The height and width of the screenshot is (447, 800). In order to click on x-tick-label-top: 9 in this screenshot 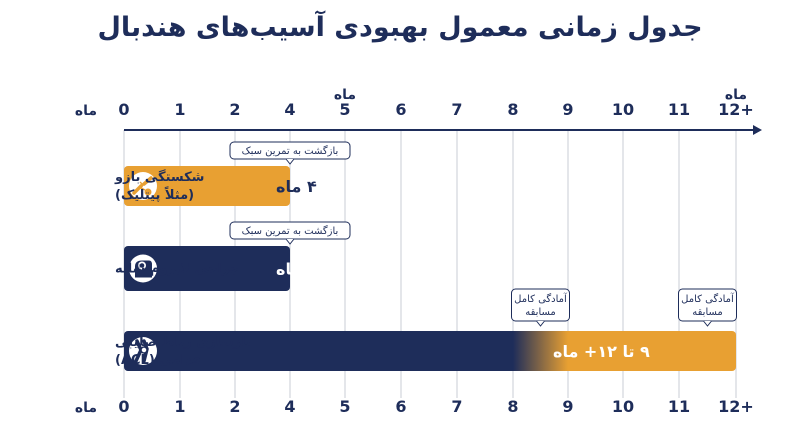, I will do `click(567, 109)`.